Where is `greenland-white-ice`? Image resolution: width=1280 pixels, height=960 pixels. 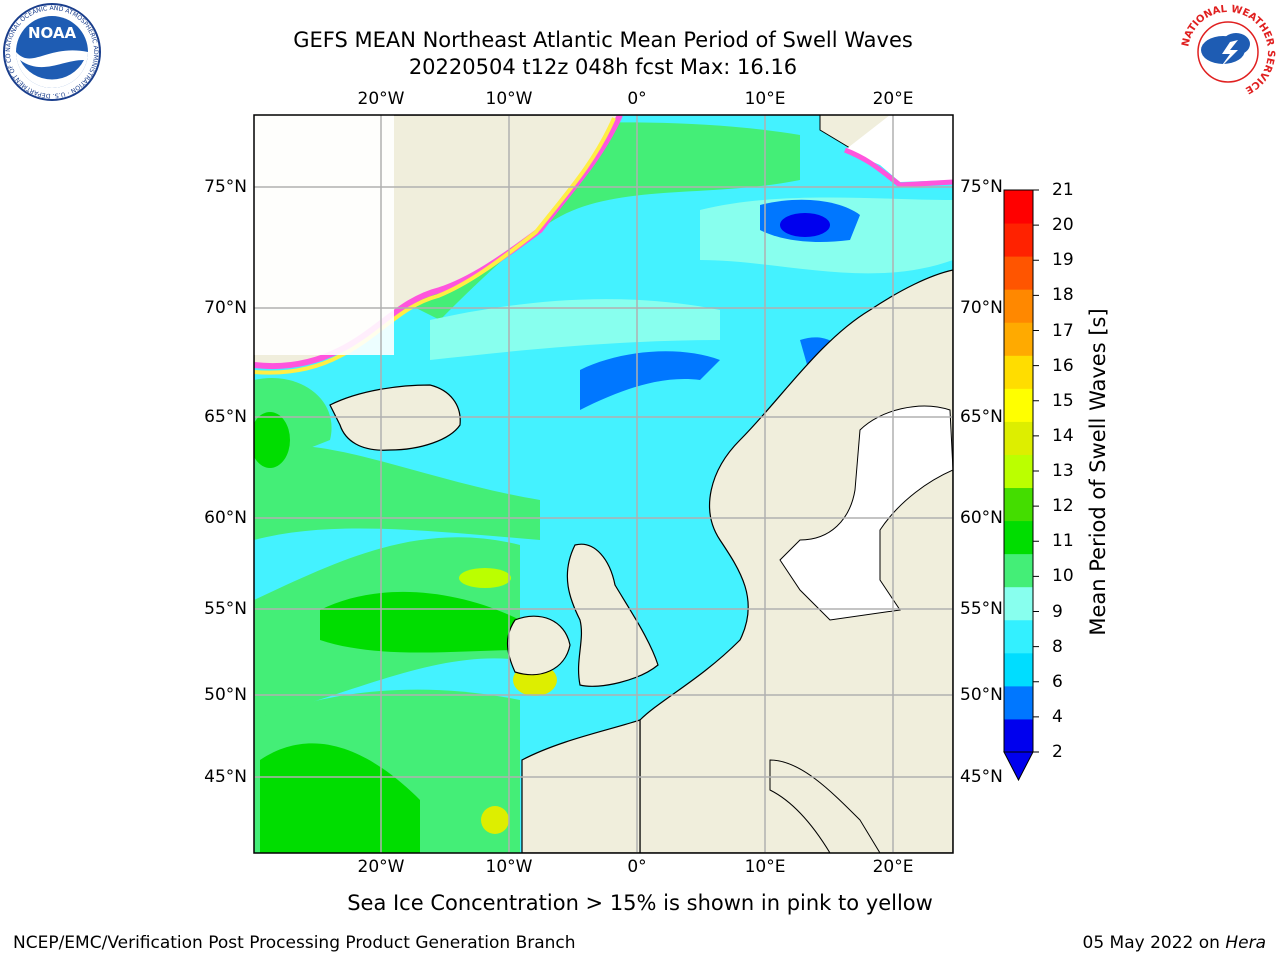
greenland-white-ice is located at coordinates (324, 235).